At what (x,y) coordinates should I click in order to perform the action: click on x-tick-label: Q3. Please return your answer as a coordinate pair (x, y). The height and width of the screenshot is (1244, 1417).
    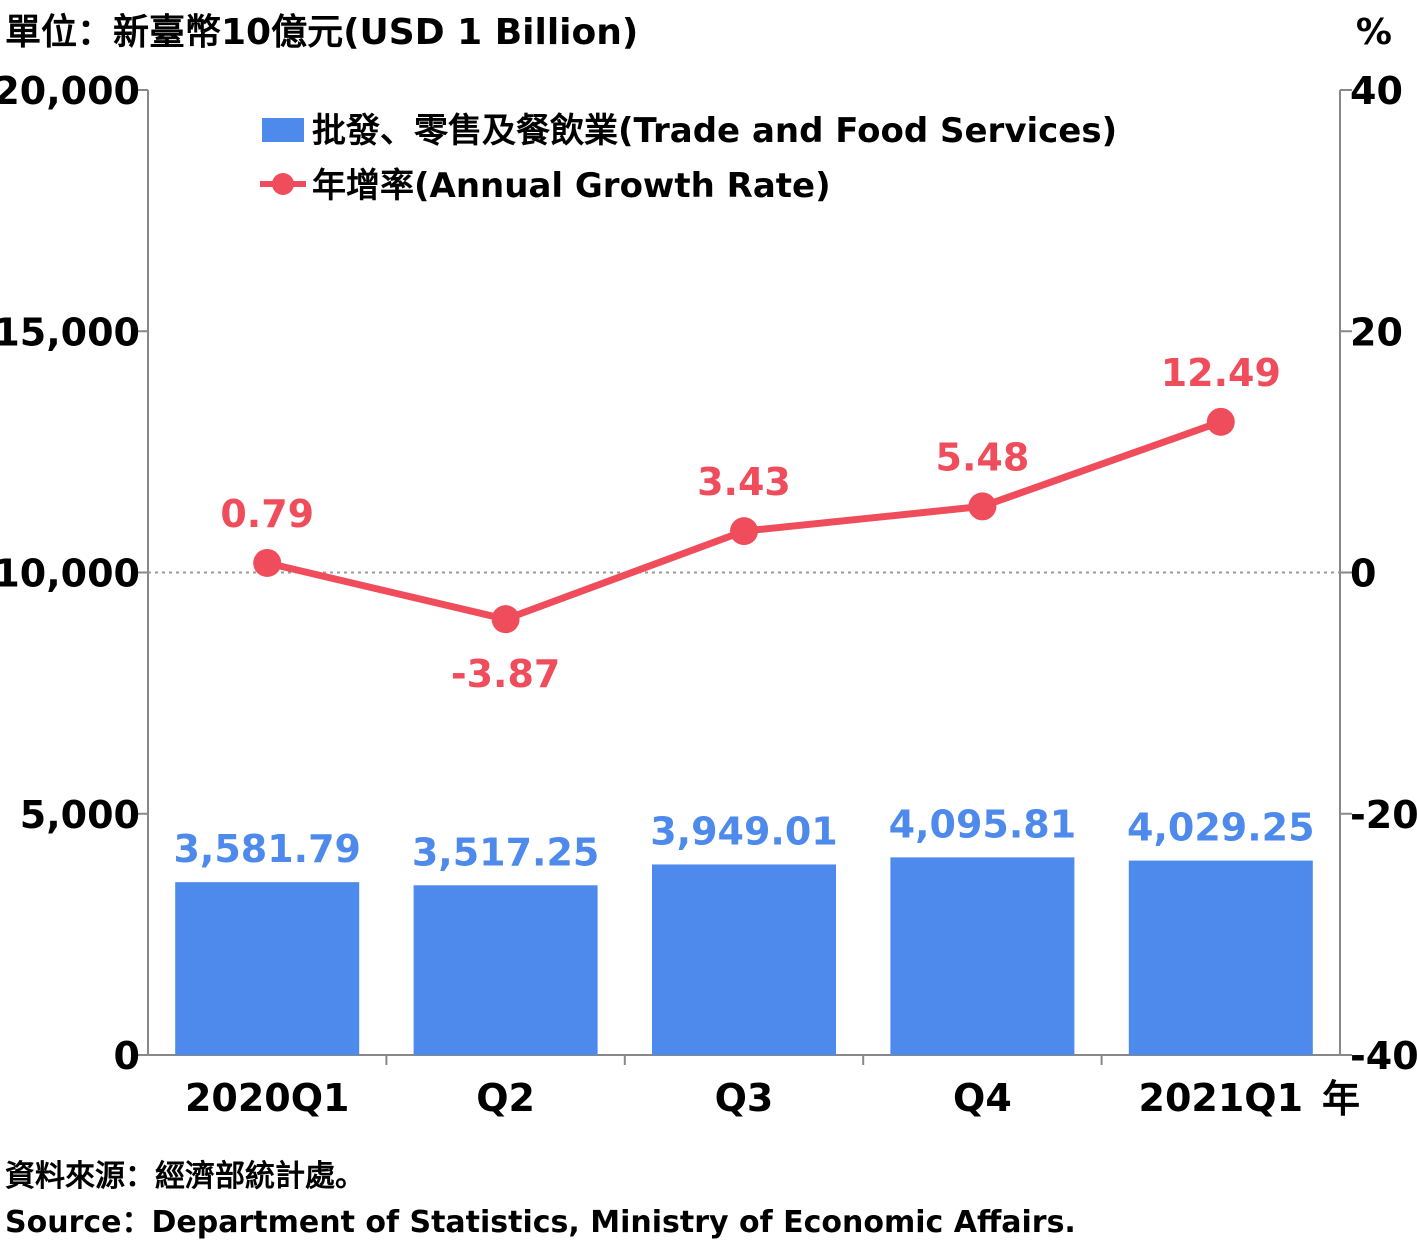
    Looking at the image, I should click on (744, 1098).